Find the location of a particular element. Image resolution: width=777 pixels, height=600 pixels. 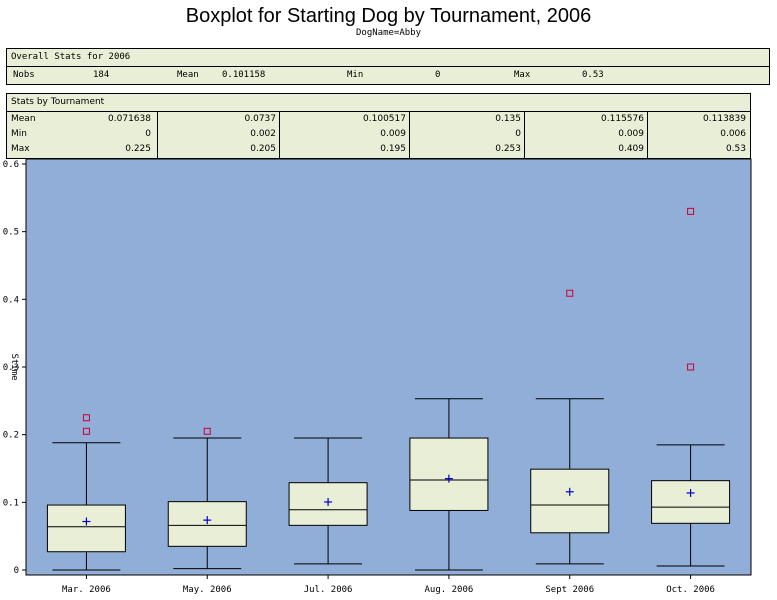

x-tick-label: Sept 2006 is located at coordinates (569, 590).